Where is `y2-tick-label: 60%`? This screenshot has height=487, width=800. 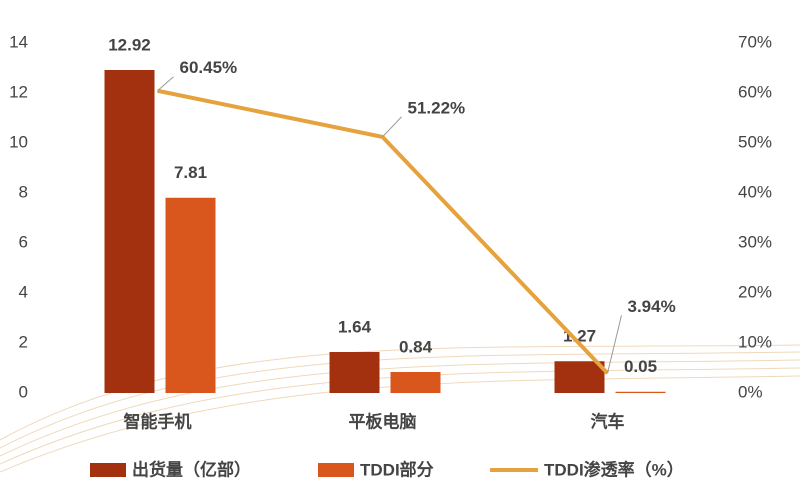 y2-tick-label: 60% is located at coordinates (755, 91).